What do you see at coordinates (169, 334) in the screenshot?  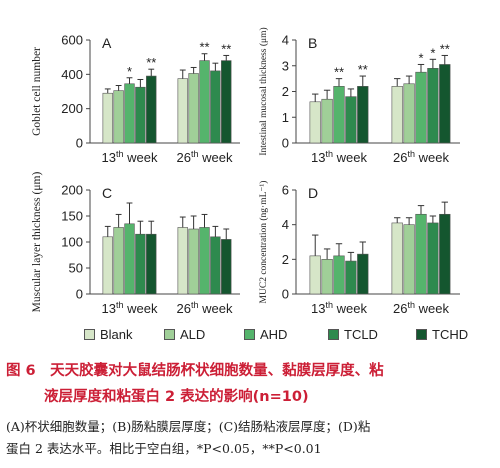 I see `legend-swatch-ald` at bounding box center [169, 334].